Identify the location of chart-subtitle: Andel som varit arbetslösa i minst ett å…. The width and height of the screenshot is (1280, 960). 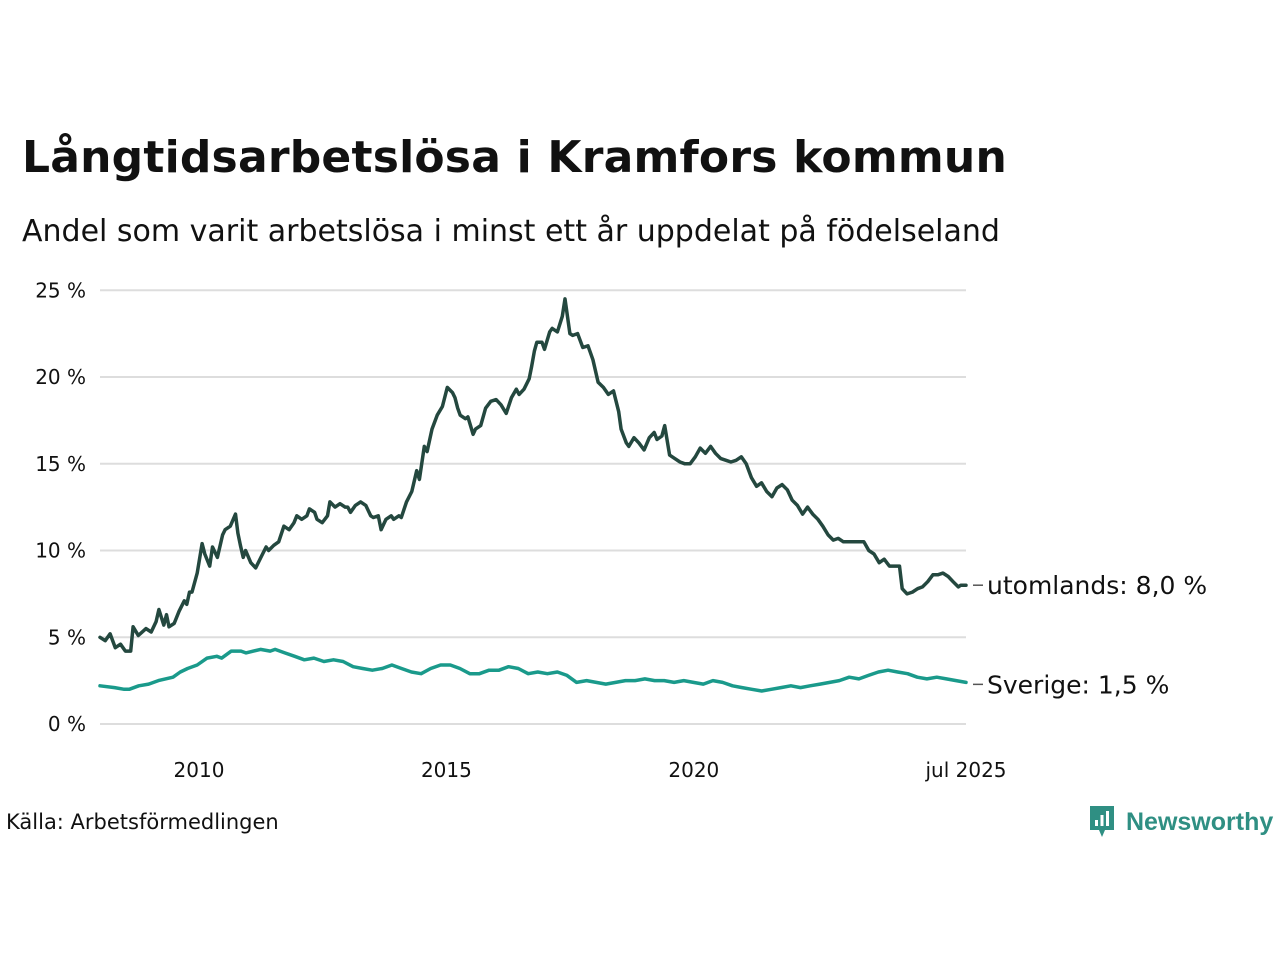
(511, 231).